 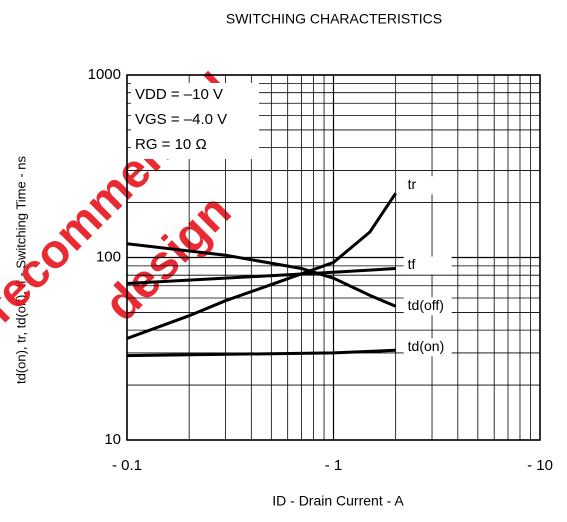 I want to click on legend-label: td(on), so click(x=426, y=346).